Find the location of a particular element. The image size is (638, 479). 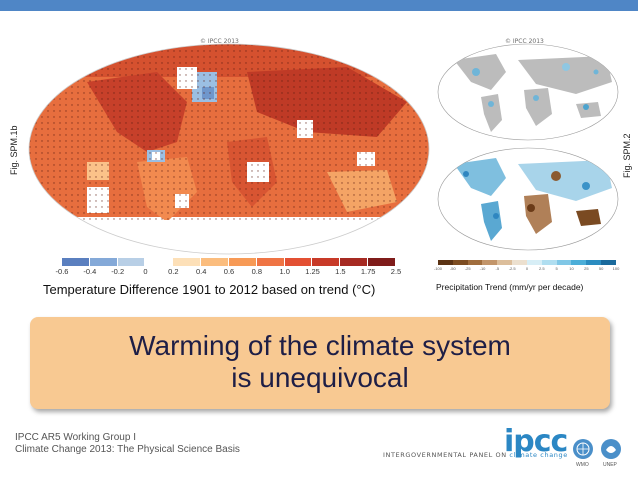

precipitation-map-1951 is located at coordinates (528, 92).